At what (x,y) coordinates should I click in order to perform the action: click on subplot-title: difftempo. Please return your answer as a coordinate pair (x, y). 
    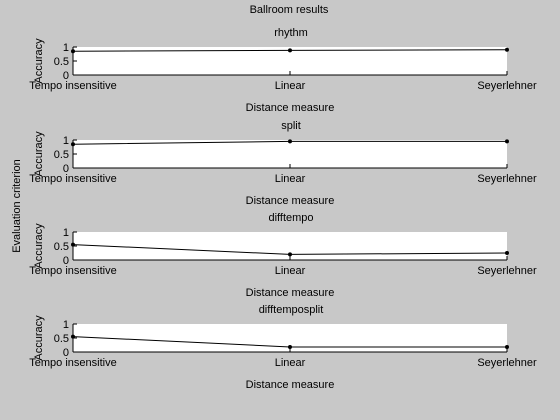
    Looking at the image, I should click on (290, 218).